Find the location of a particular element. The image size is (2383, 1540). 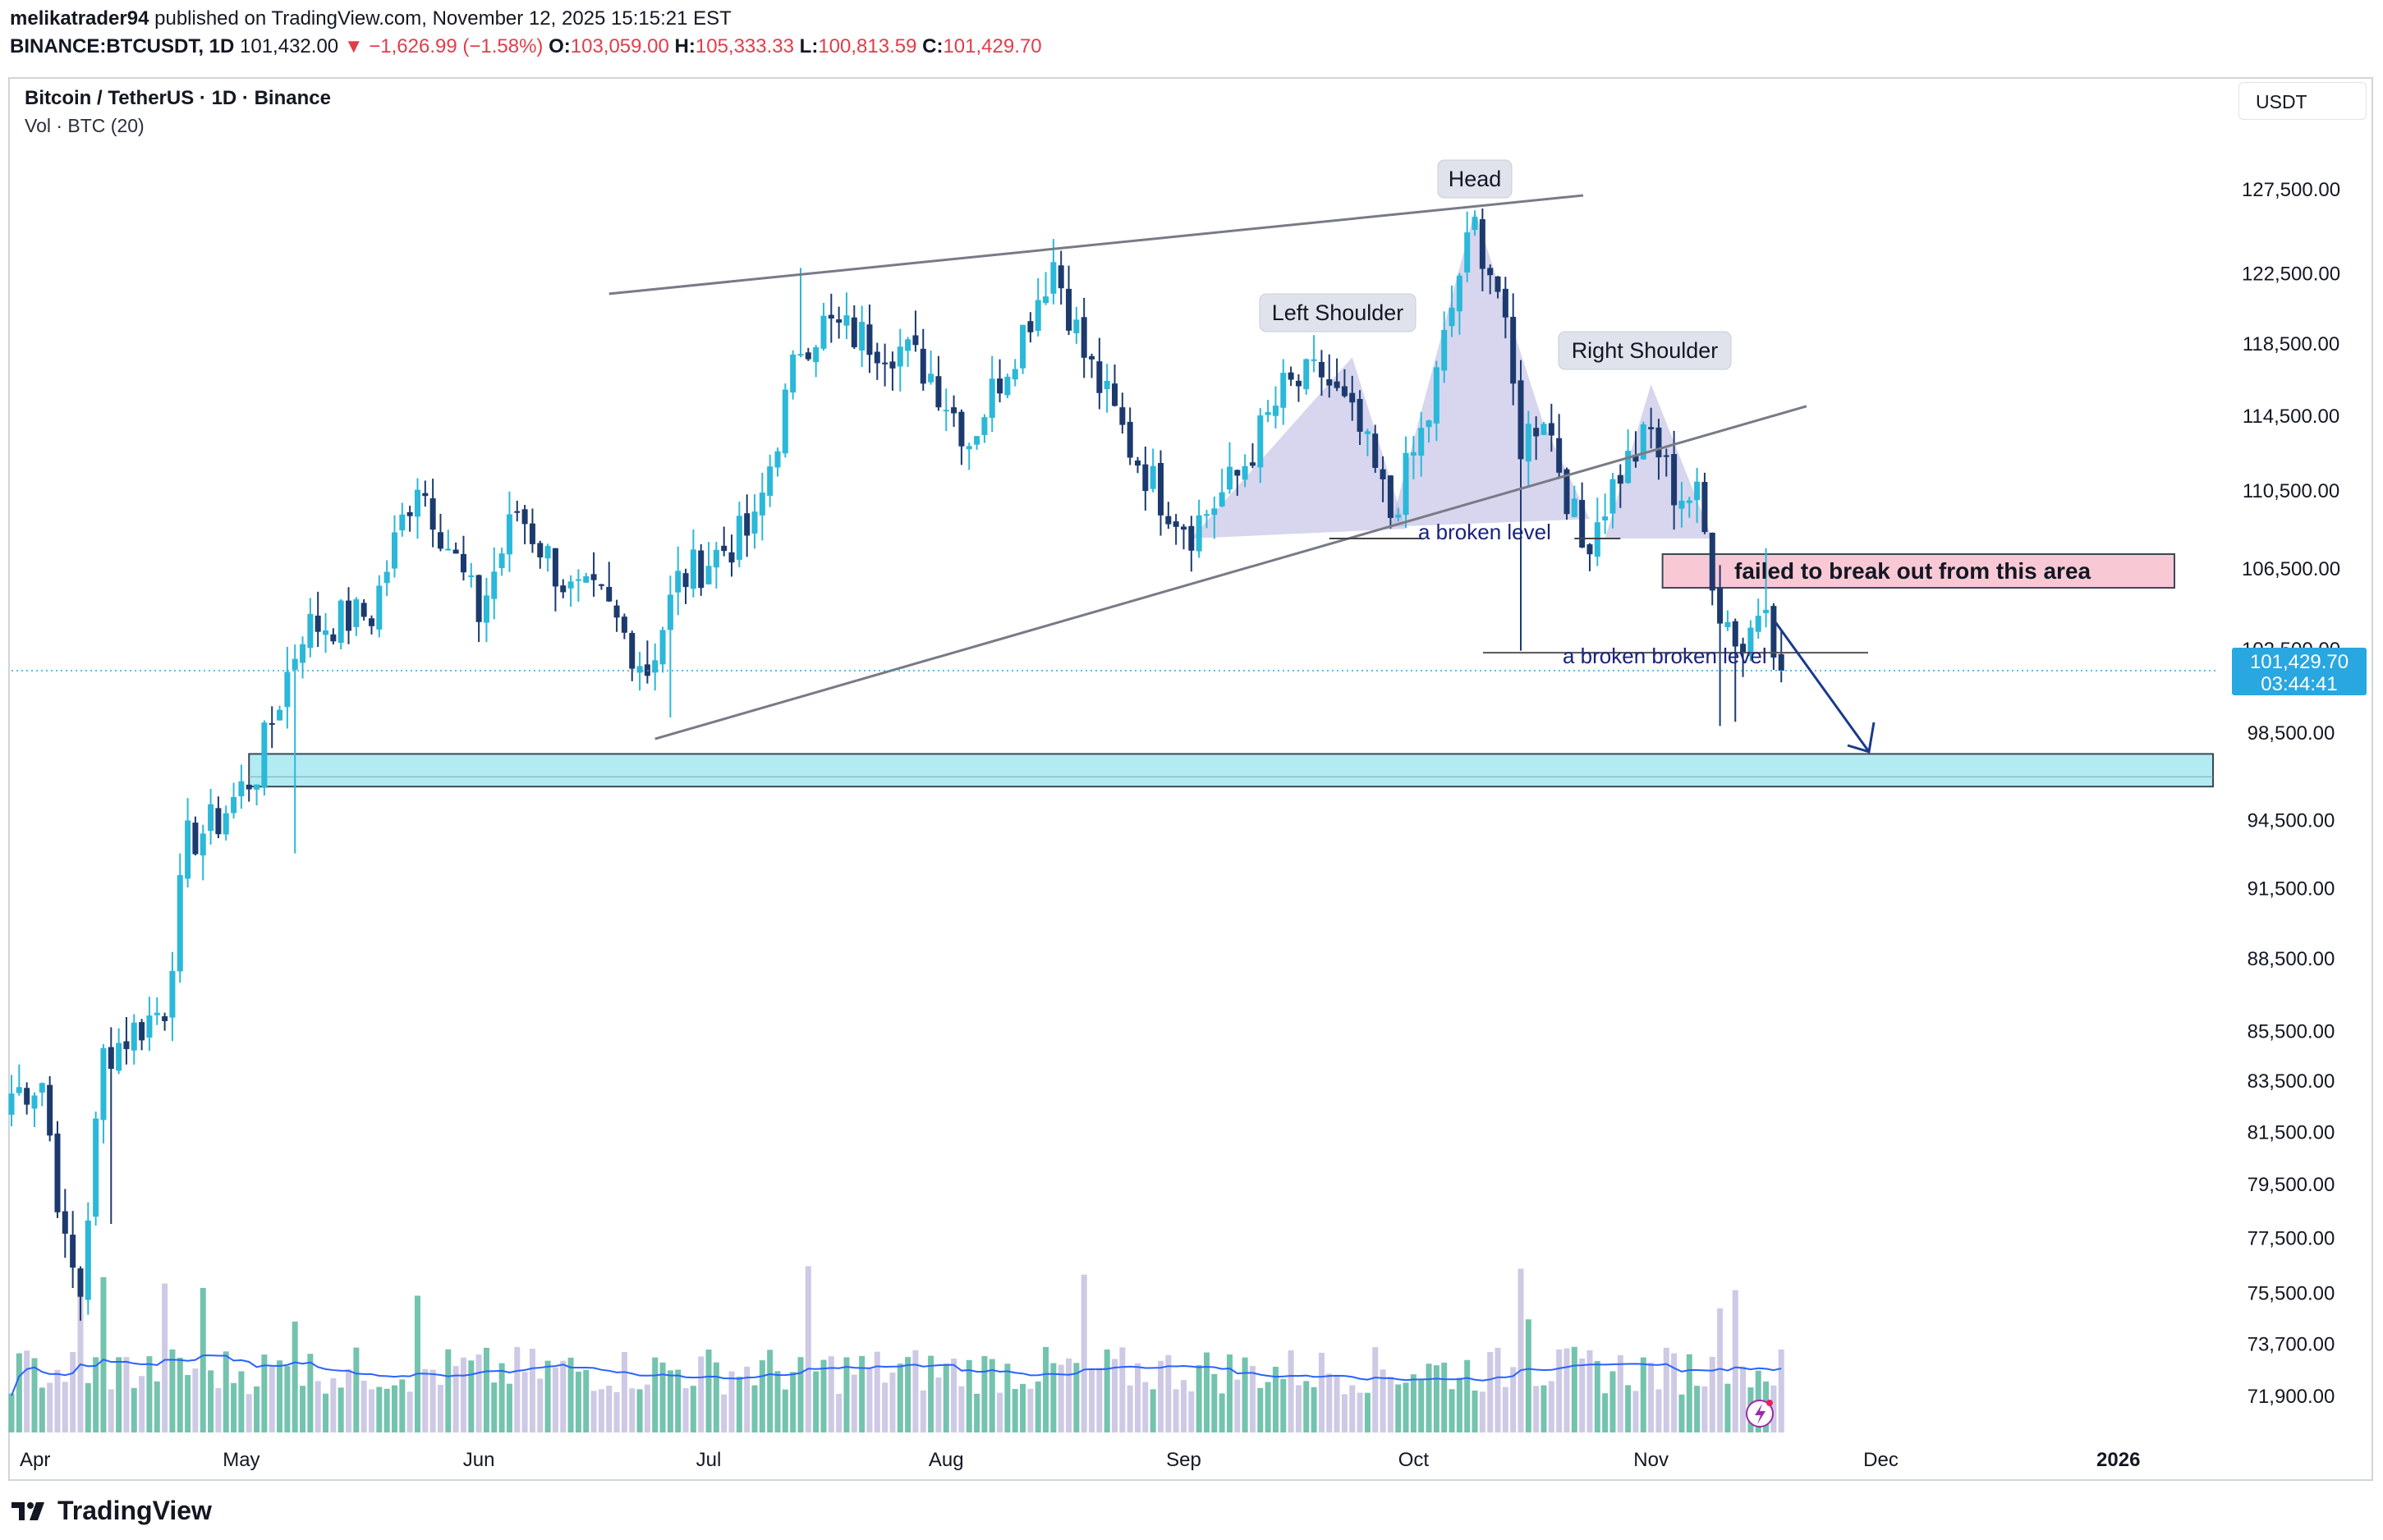

author-name: melikatrader94 is located at coordinates (79, 19).